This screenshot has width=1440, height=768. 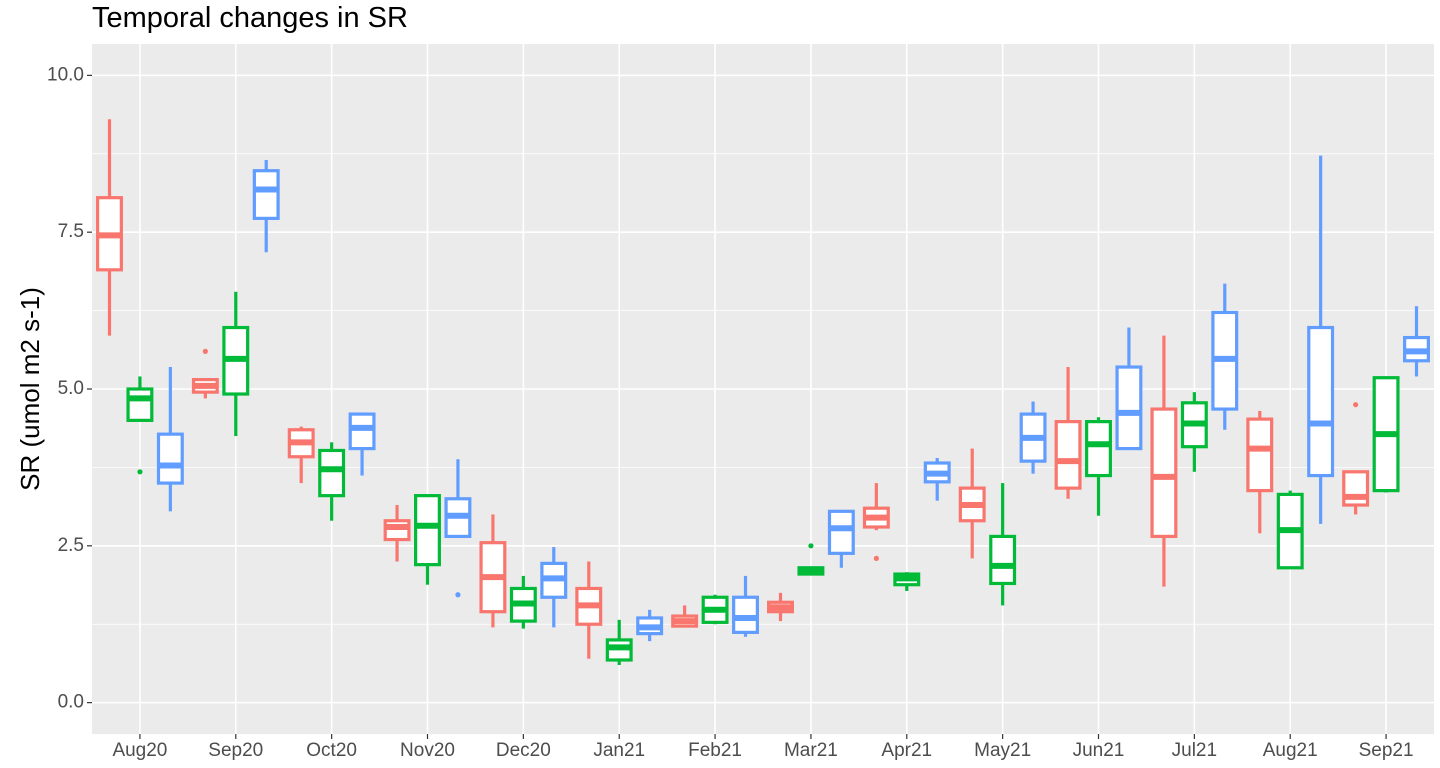 What do you see at coordinates (71, 545) in the screenshot?
I see `y-tick-label: 2.5` at bounding box center [71, 545].